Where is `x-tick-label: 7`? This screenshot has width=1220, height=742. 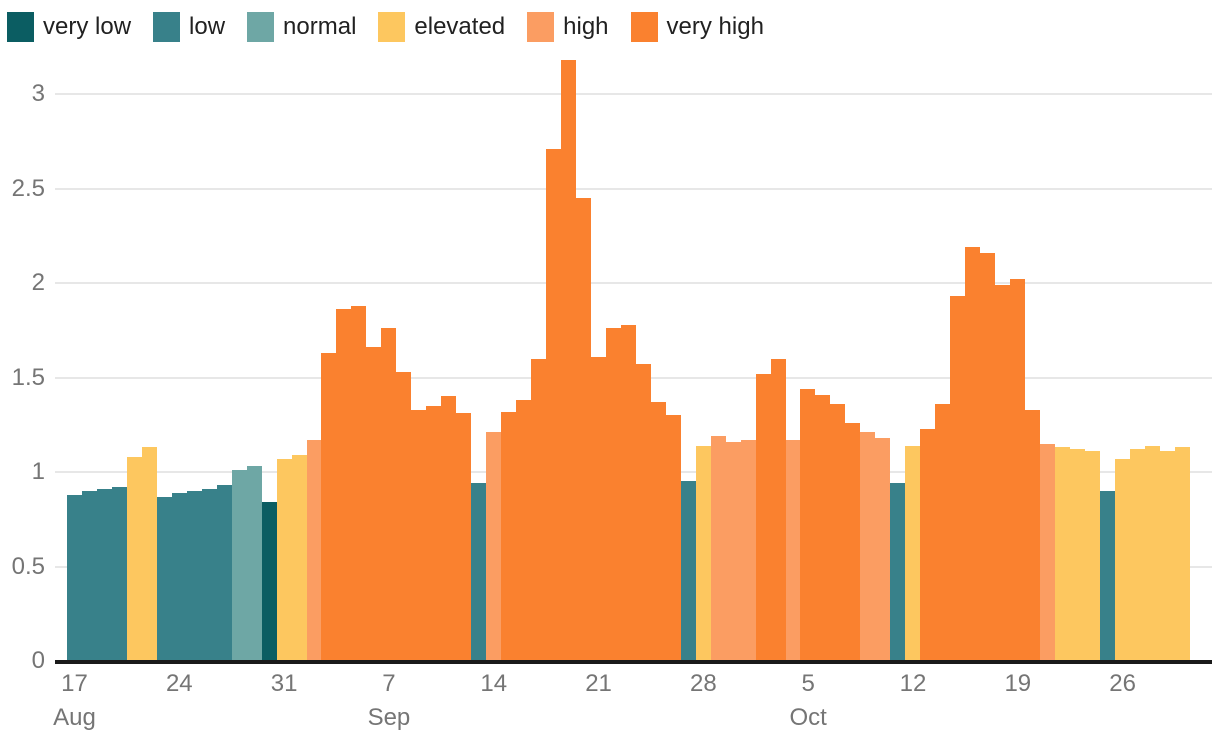
x-tick-label: 7 is located at coordinates (389, 683).